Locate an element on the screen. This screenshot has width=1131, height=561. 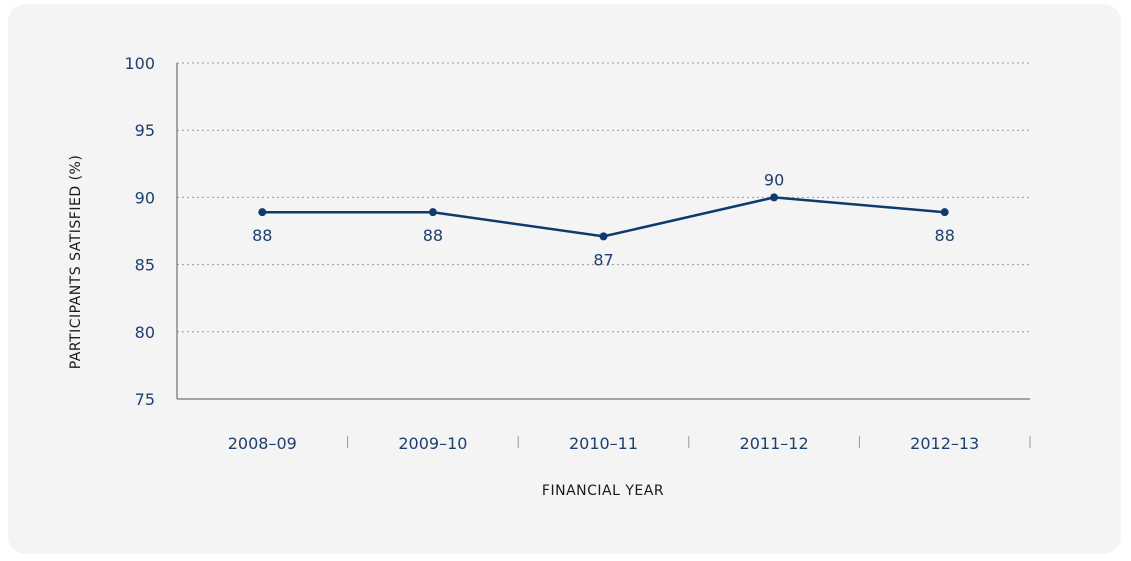
x-tick-label: 2009–10 is located at coordinates (432, 443).